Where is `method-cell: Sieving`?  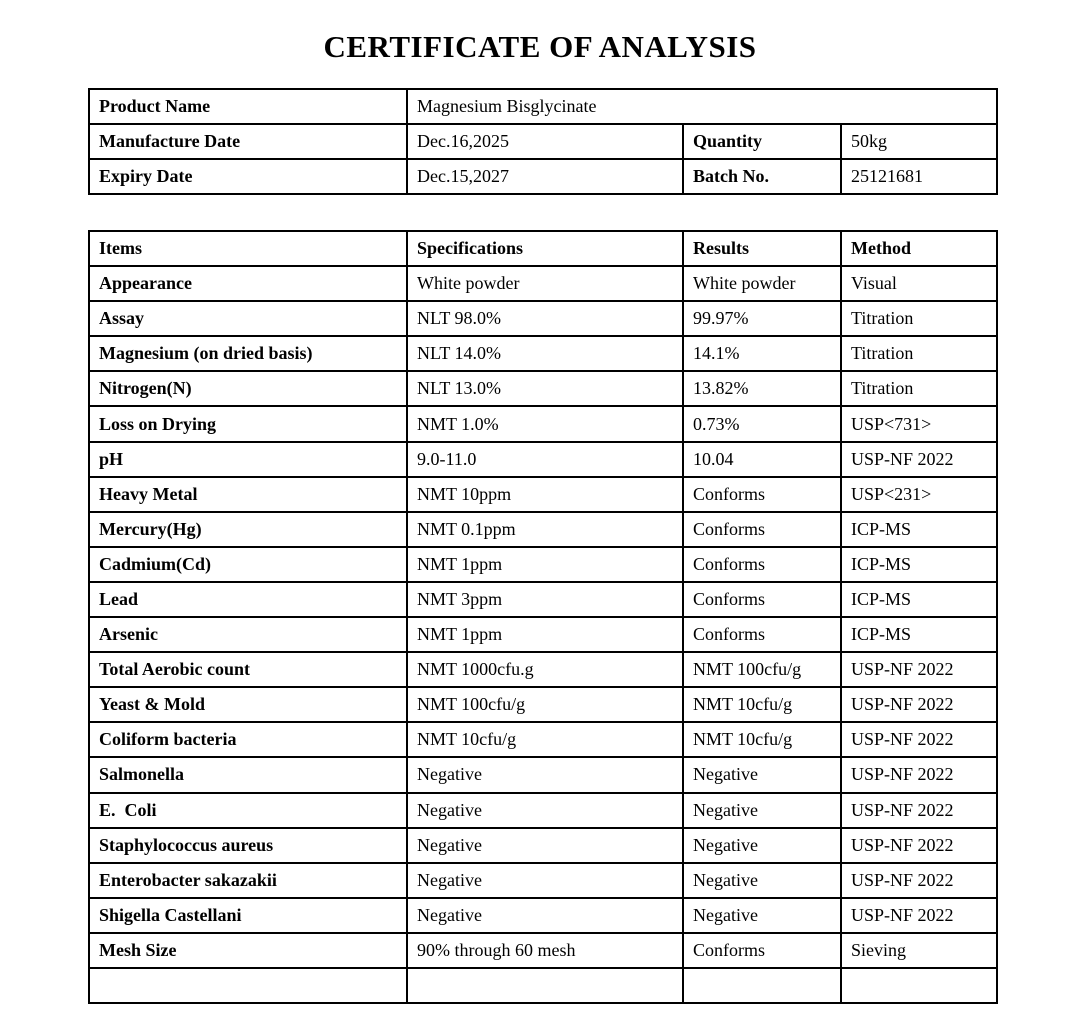
method-cell: Sieving is located at coordinates (919, 950).